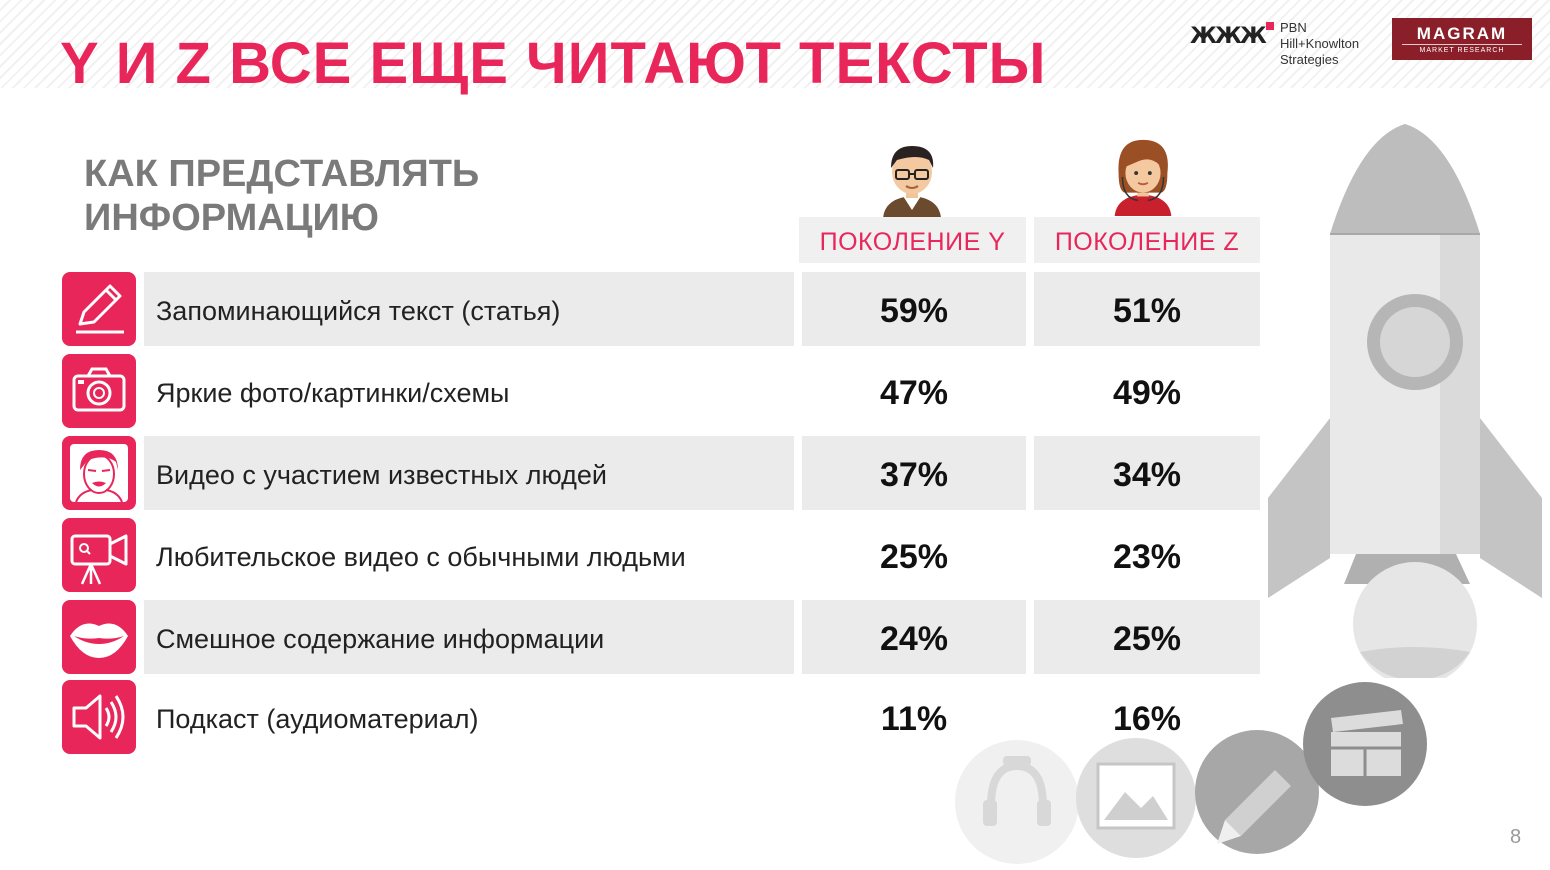 The image size is (1550, 870). Describe the element at coordinates (1147, 393) in the screenshot. I see `row-value-z: 49%` at that location.